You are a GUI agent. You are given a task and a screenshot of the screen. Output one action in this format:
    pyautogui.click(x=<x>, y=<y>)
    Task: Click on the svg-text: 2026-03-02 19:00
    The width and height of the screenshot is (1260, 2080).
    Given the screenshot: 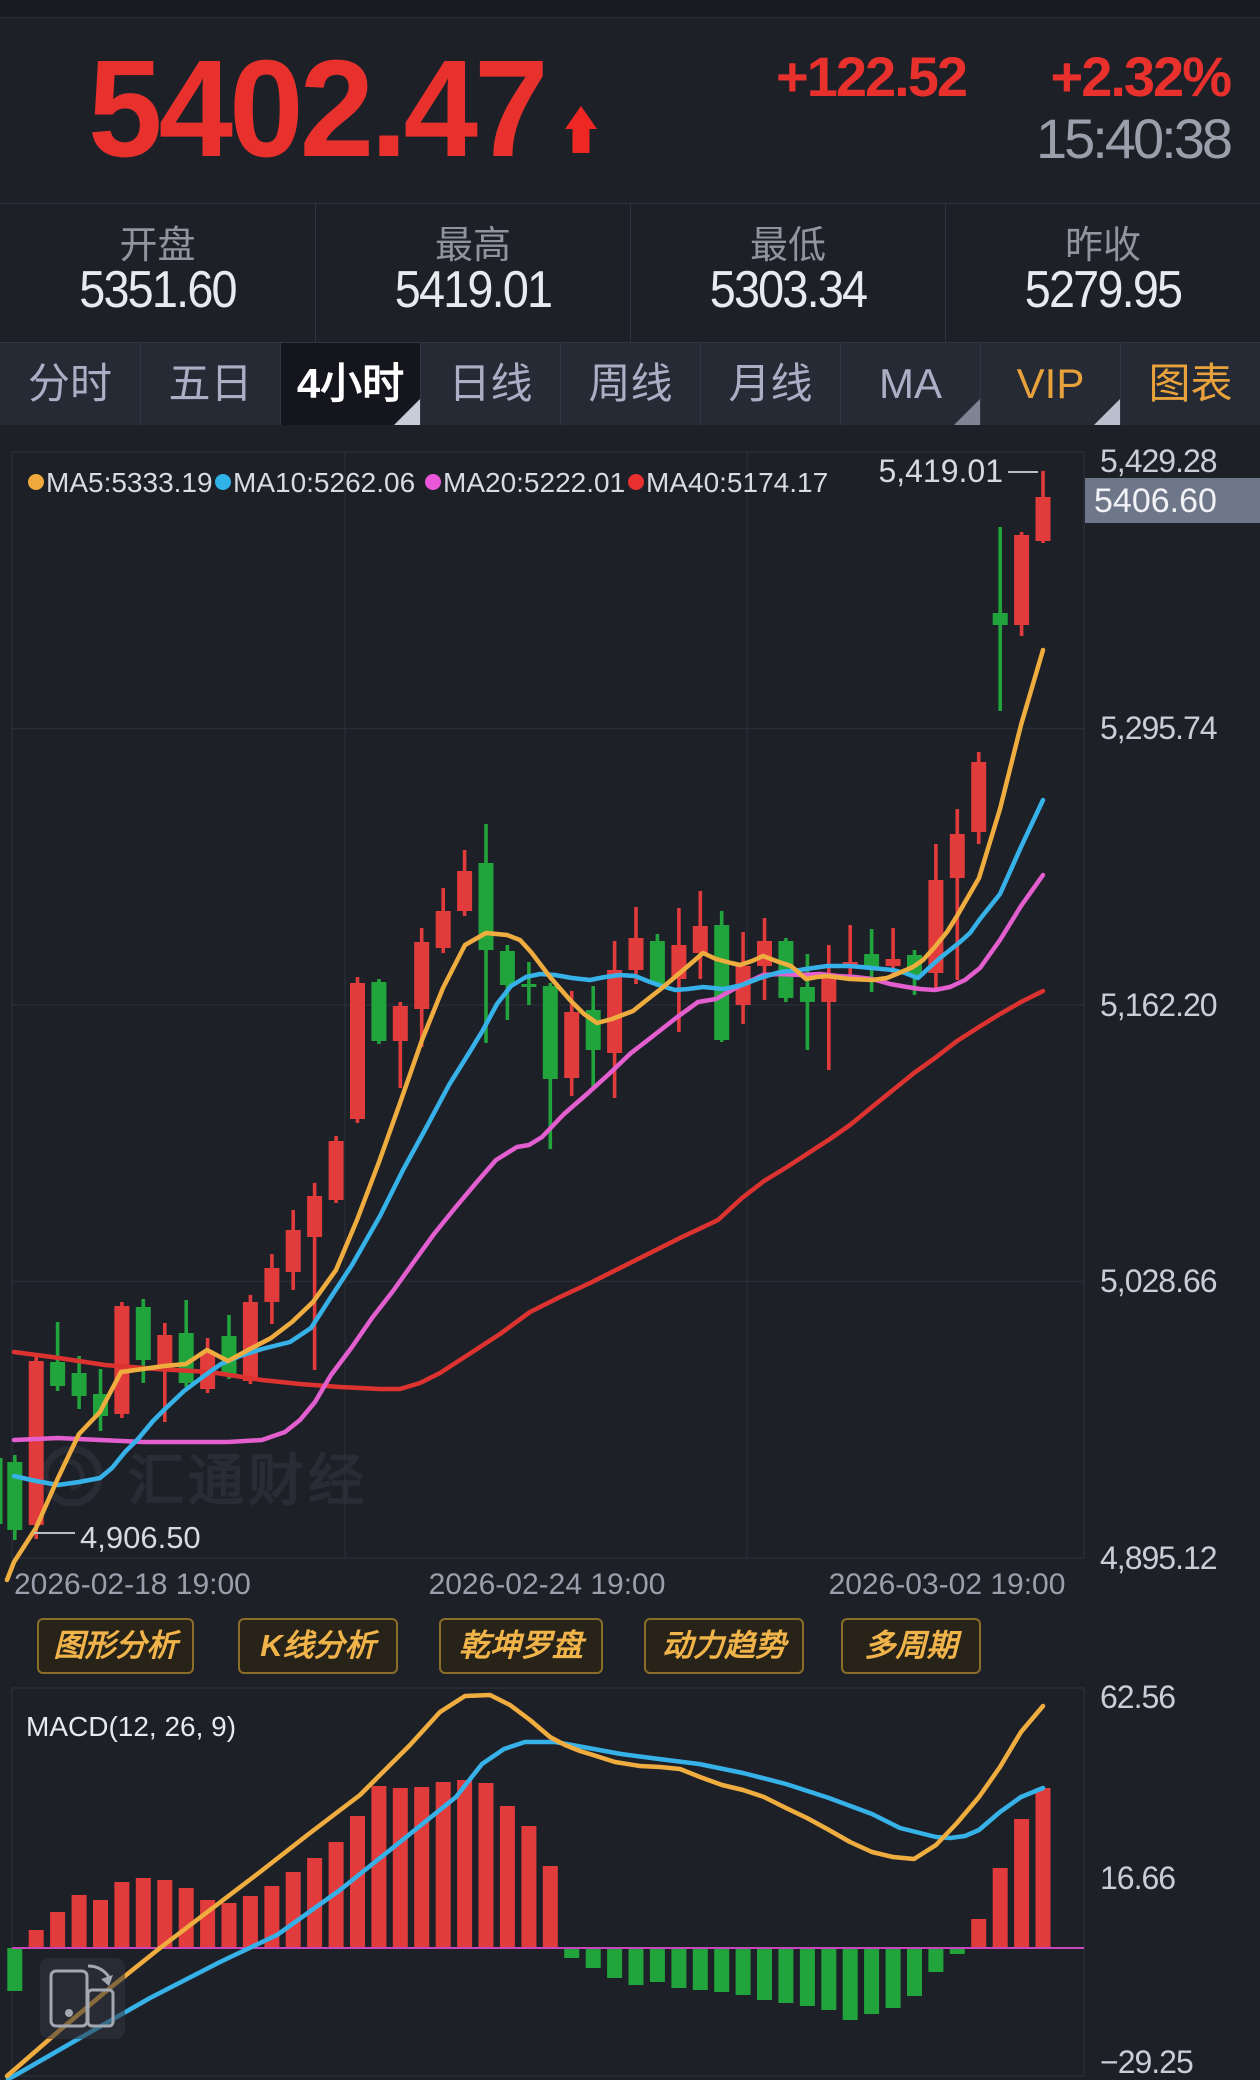 What is the action you would take?
    pyautogui.click(x=947, y=1584)
    